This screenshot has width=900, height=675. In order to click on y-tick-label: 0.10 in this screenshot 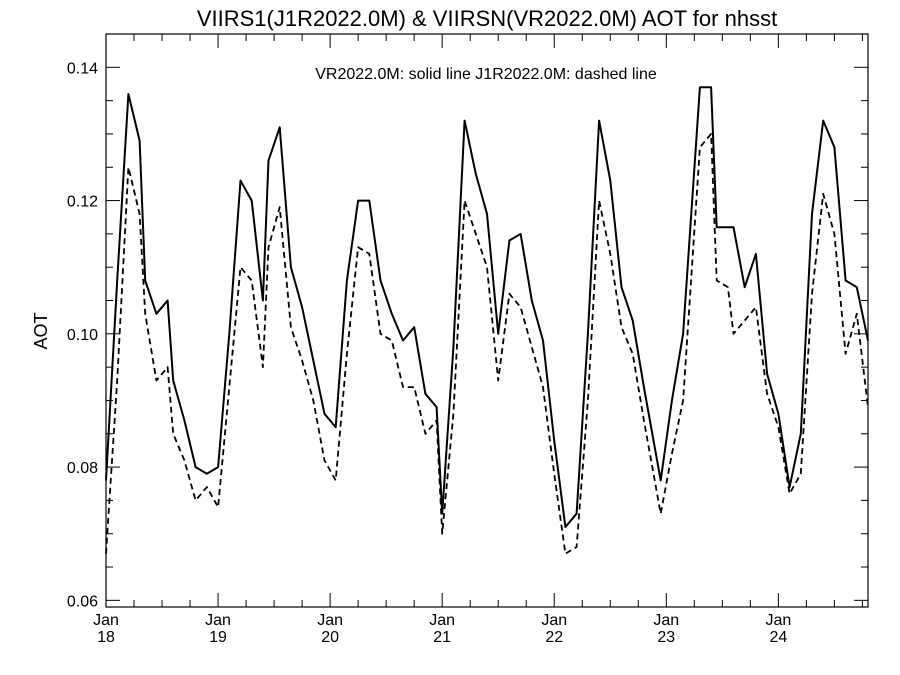, I will do `click(82, 335)`.